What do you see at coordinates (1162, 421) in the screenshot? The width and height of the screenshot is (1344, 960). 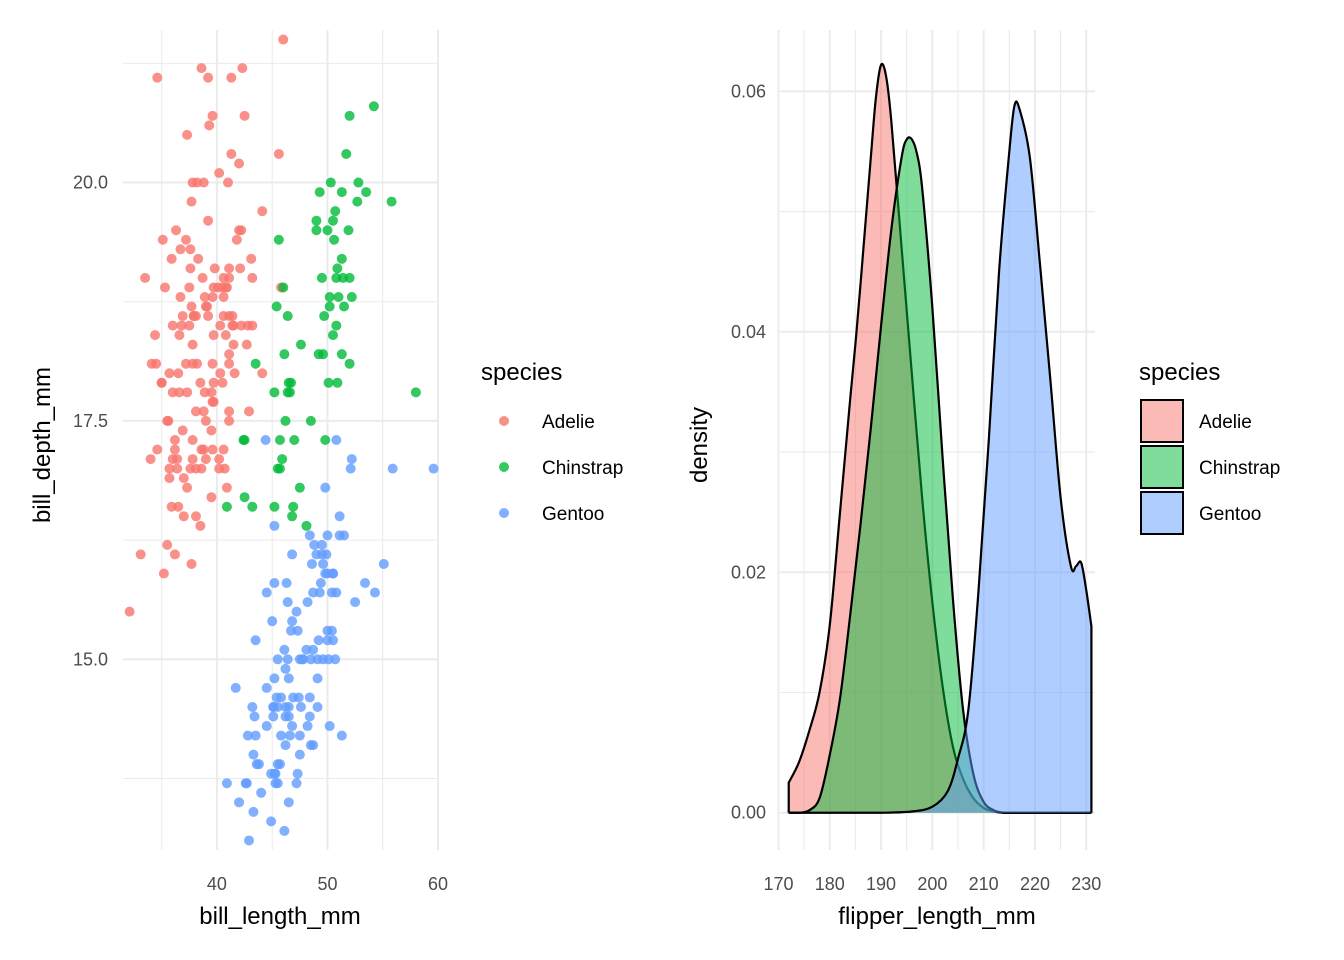 I see `density-legend-key-adelie` at bounding box center [1162, 421].